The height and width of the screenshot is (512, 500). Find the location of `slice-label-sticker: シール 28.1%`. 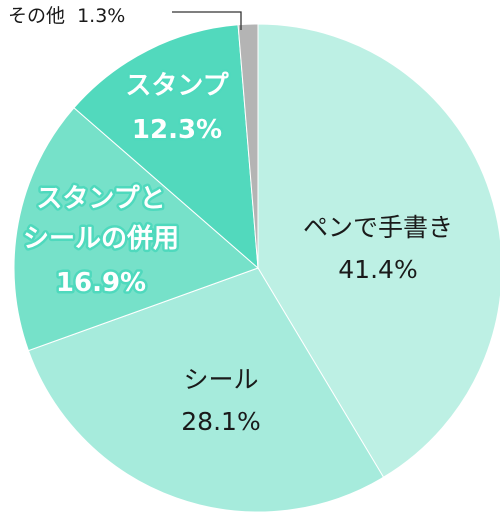

slice-label-sticker: シール 28.1% is located at coordinates (220, 400).